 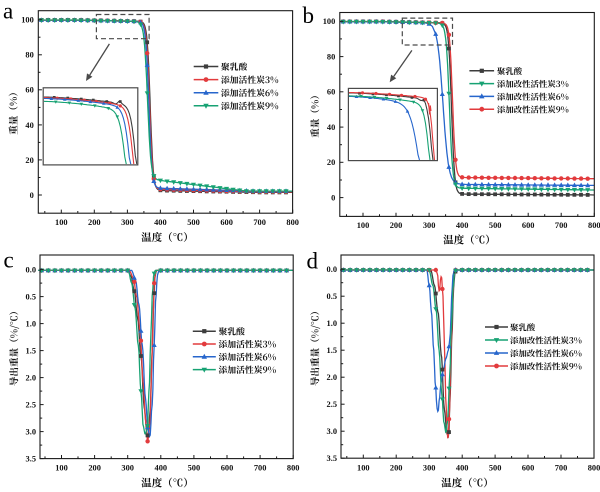 I want to click on svg-text: b, so click(x=309, y=15).